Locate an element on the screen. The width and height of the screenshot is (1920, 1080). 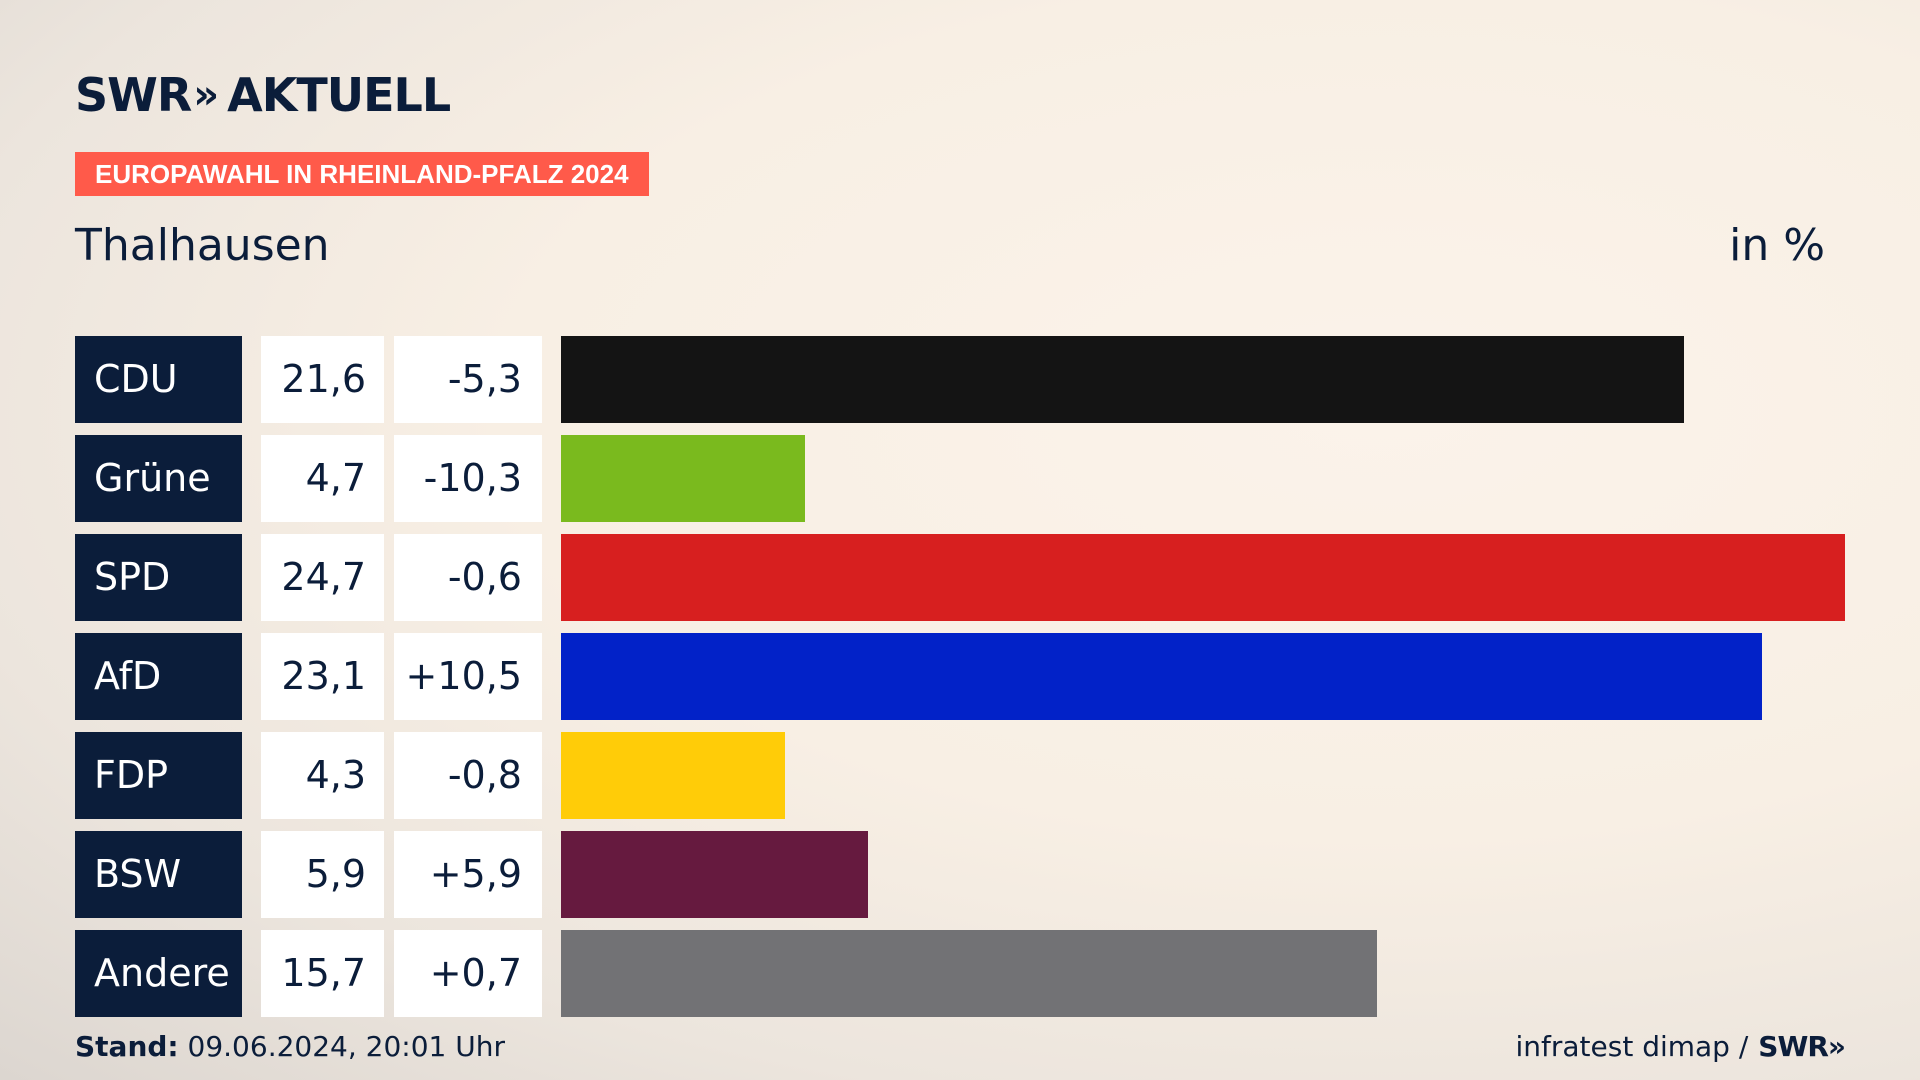
result-row: Grüne 4,7 -10,3 is located at coordinates (965, 478).